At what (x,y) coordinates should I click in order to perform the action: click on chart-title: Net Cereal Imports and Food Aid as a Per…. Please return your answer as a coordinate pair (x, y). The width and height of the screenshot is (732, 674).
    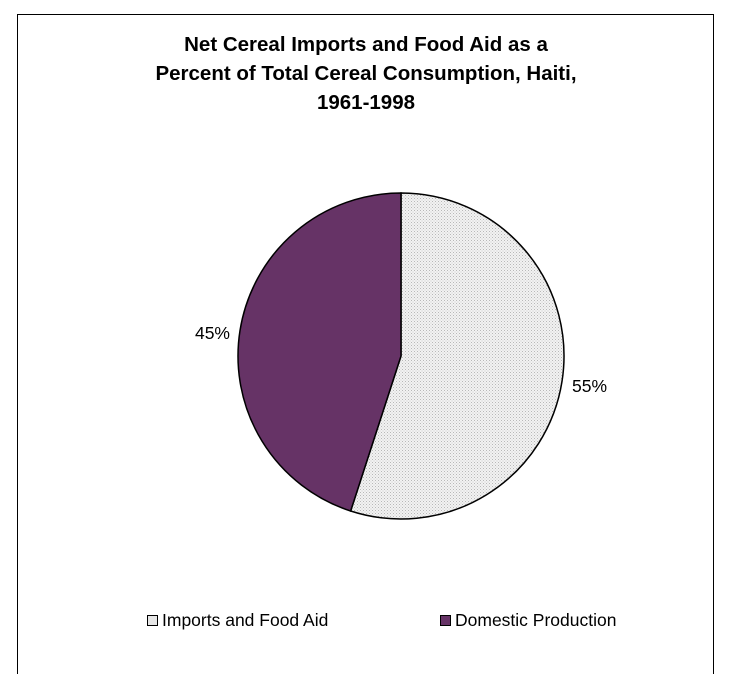
    Looking at the image, I should click on (366, 73).